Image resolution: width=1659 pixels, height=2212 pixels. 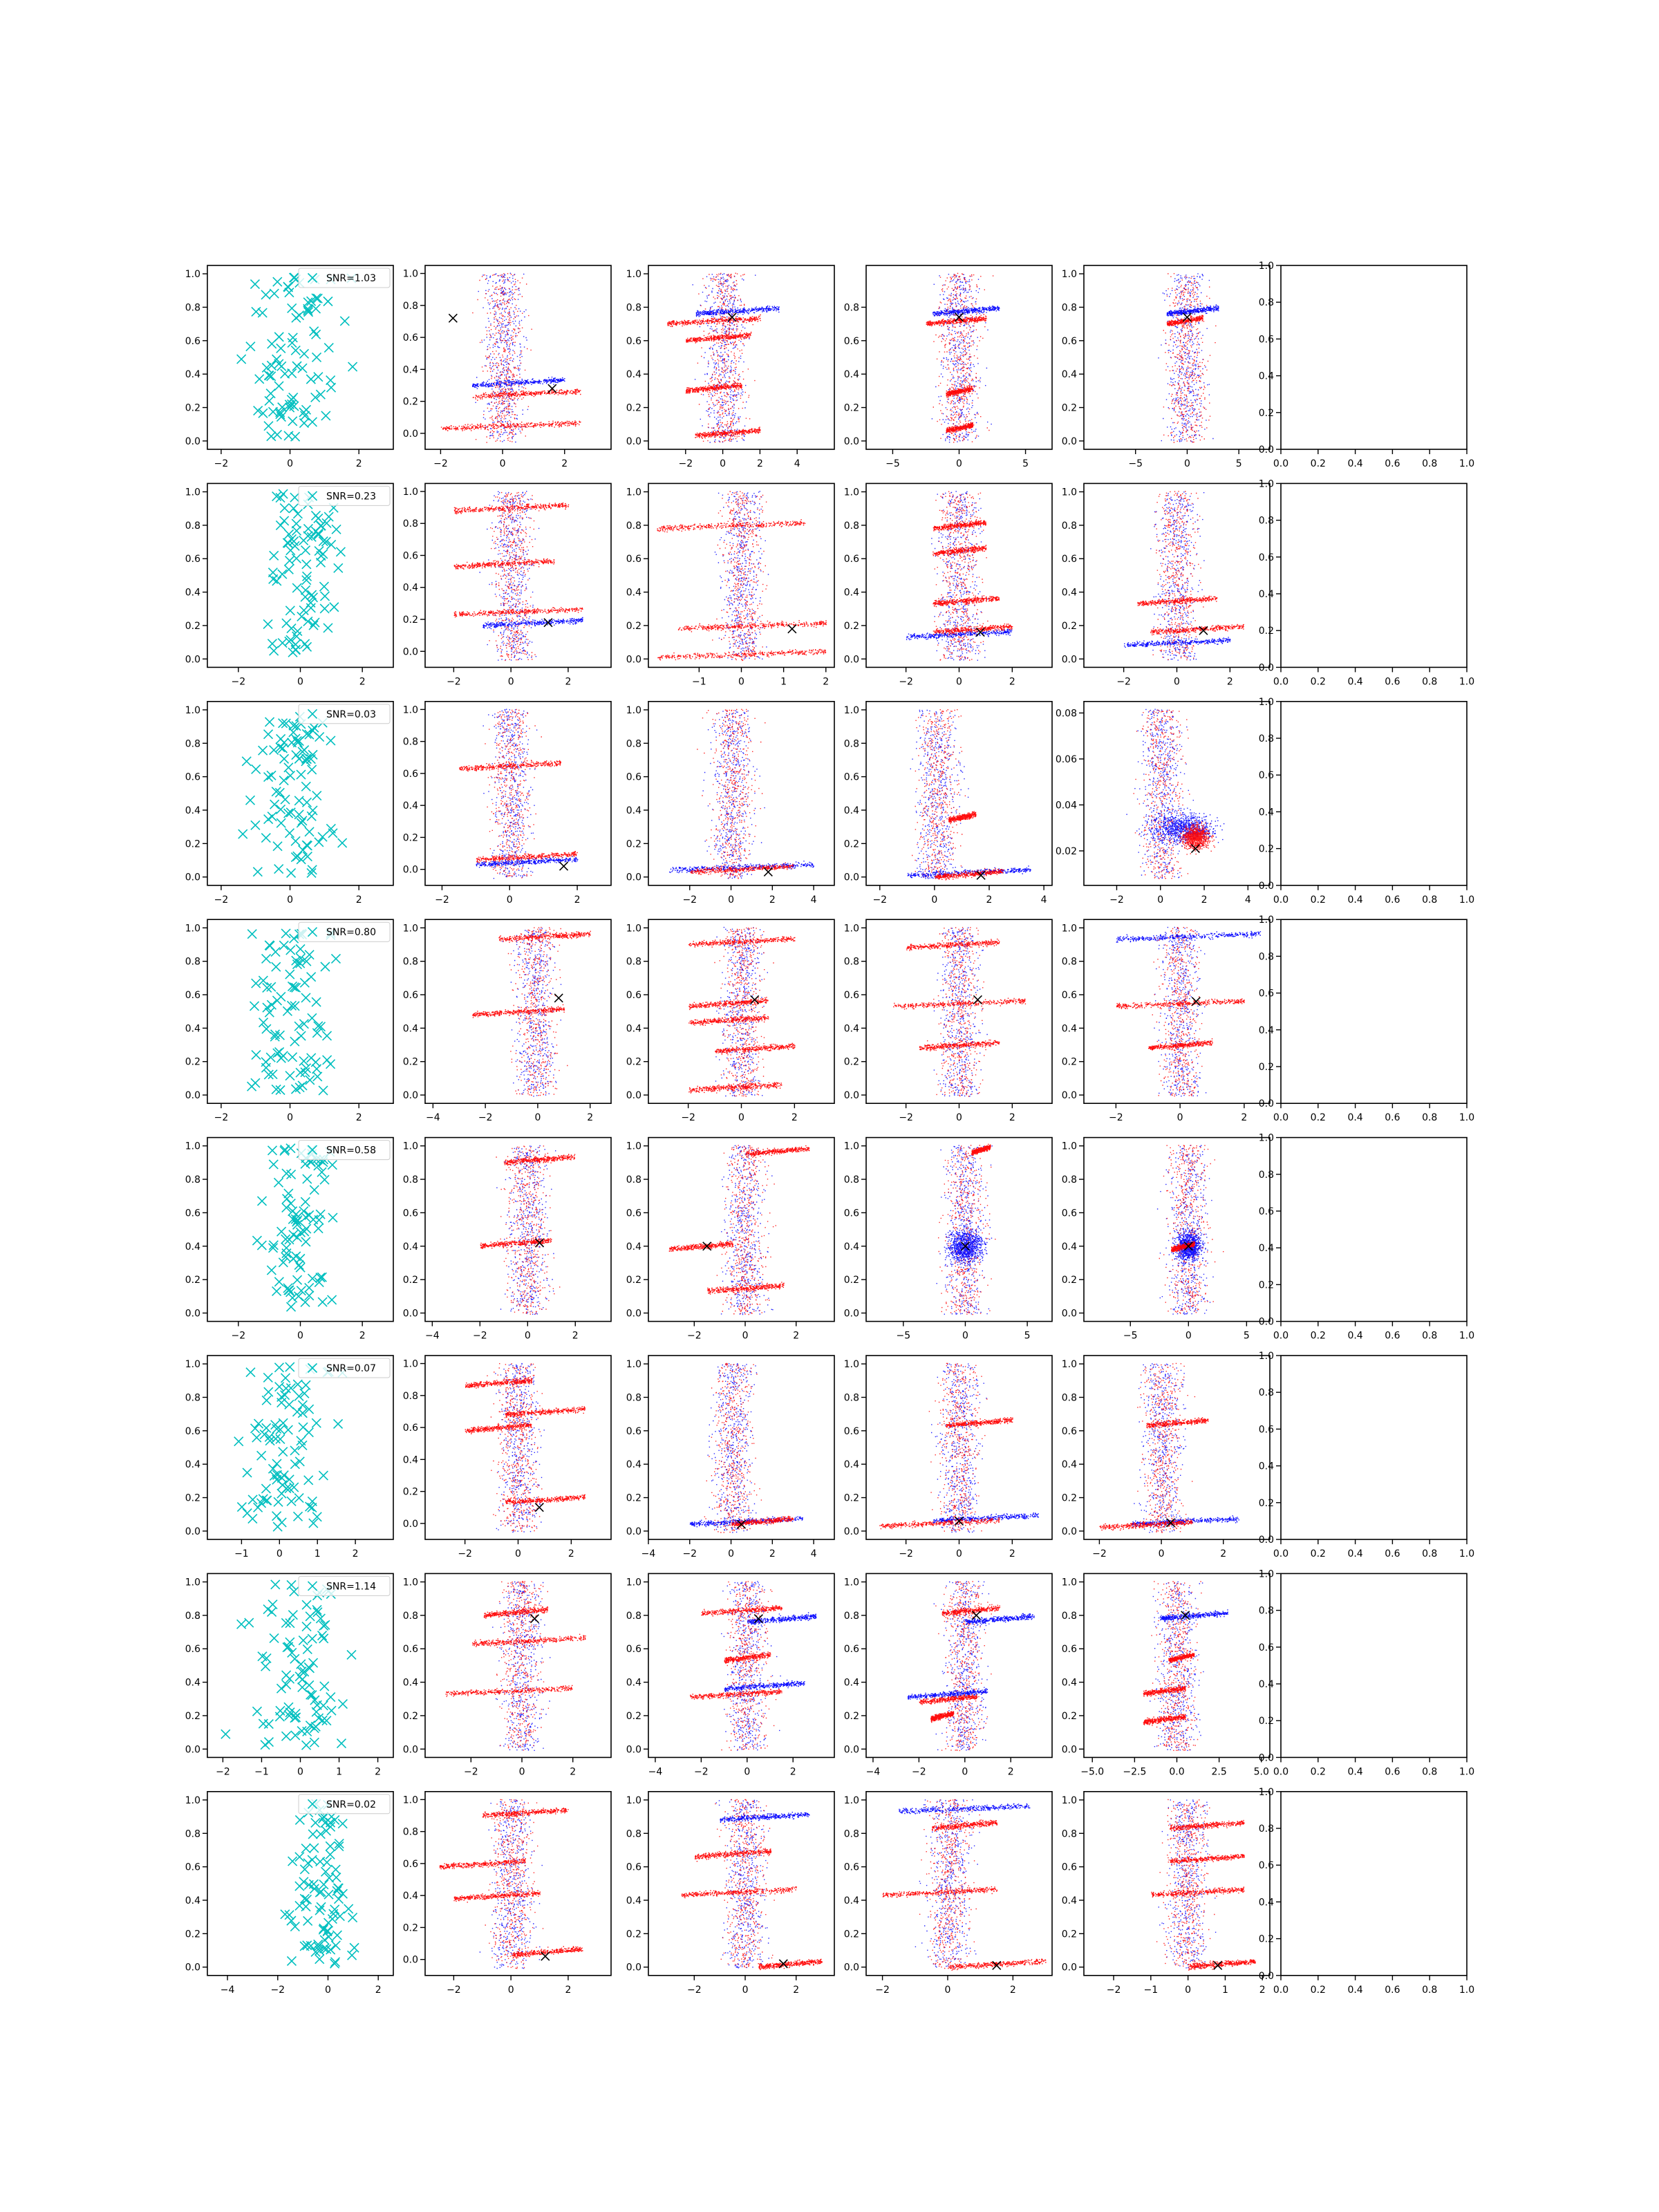 I want to click on x-tick-label: 1.0, so click(x=1466, y=1771).